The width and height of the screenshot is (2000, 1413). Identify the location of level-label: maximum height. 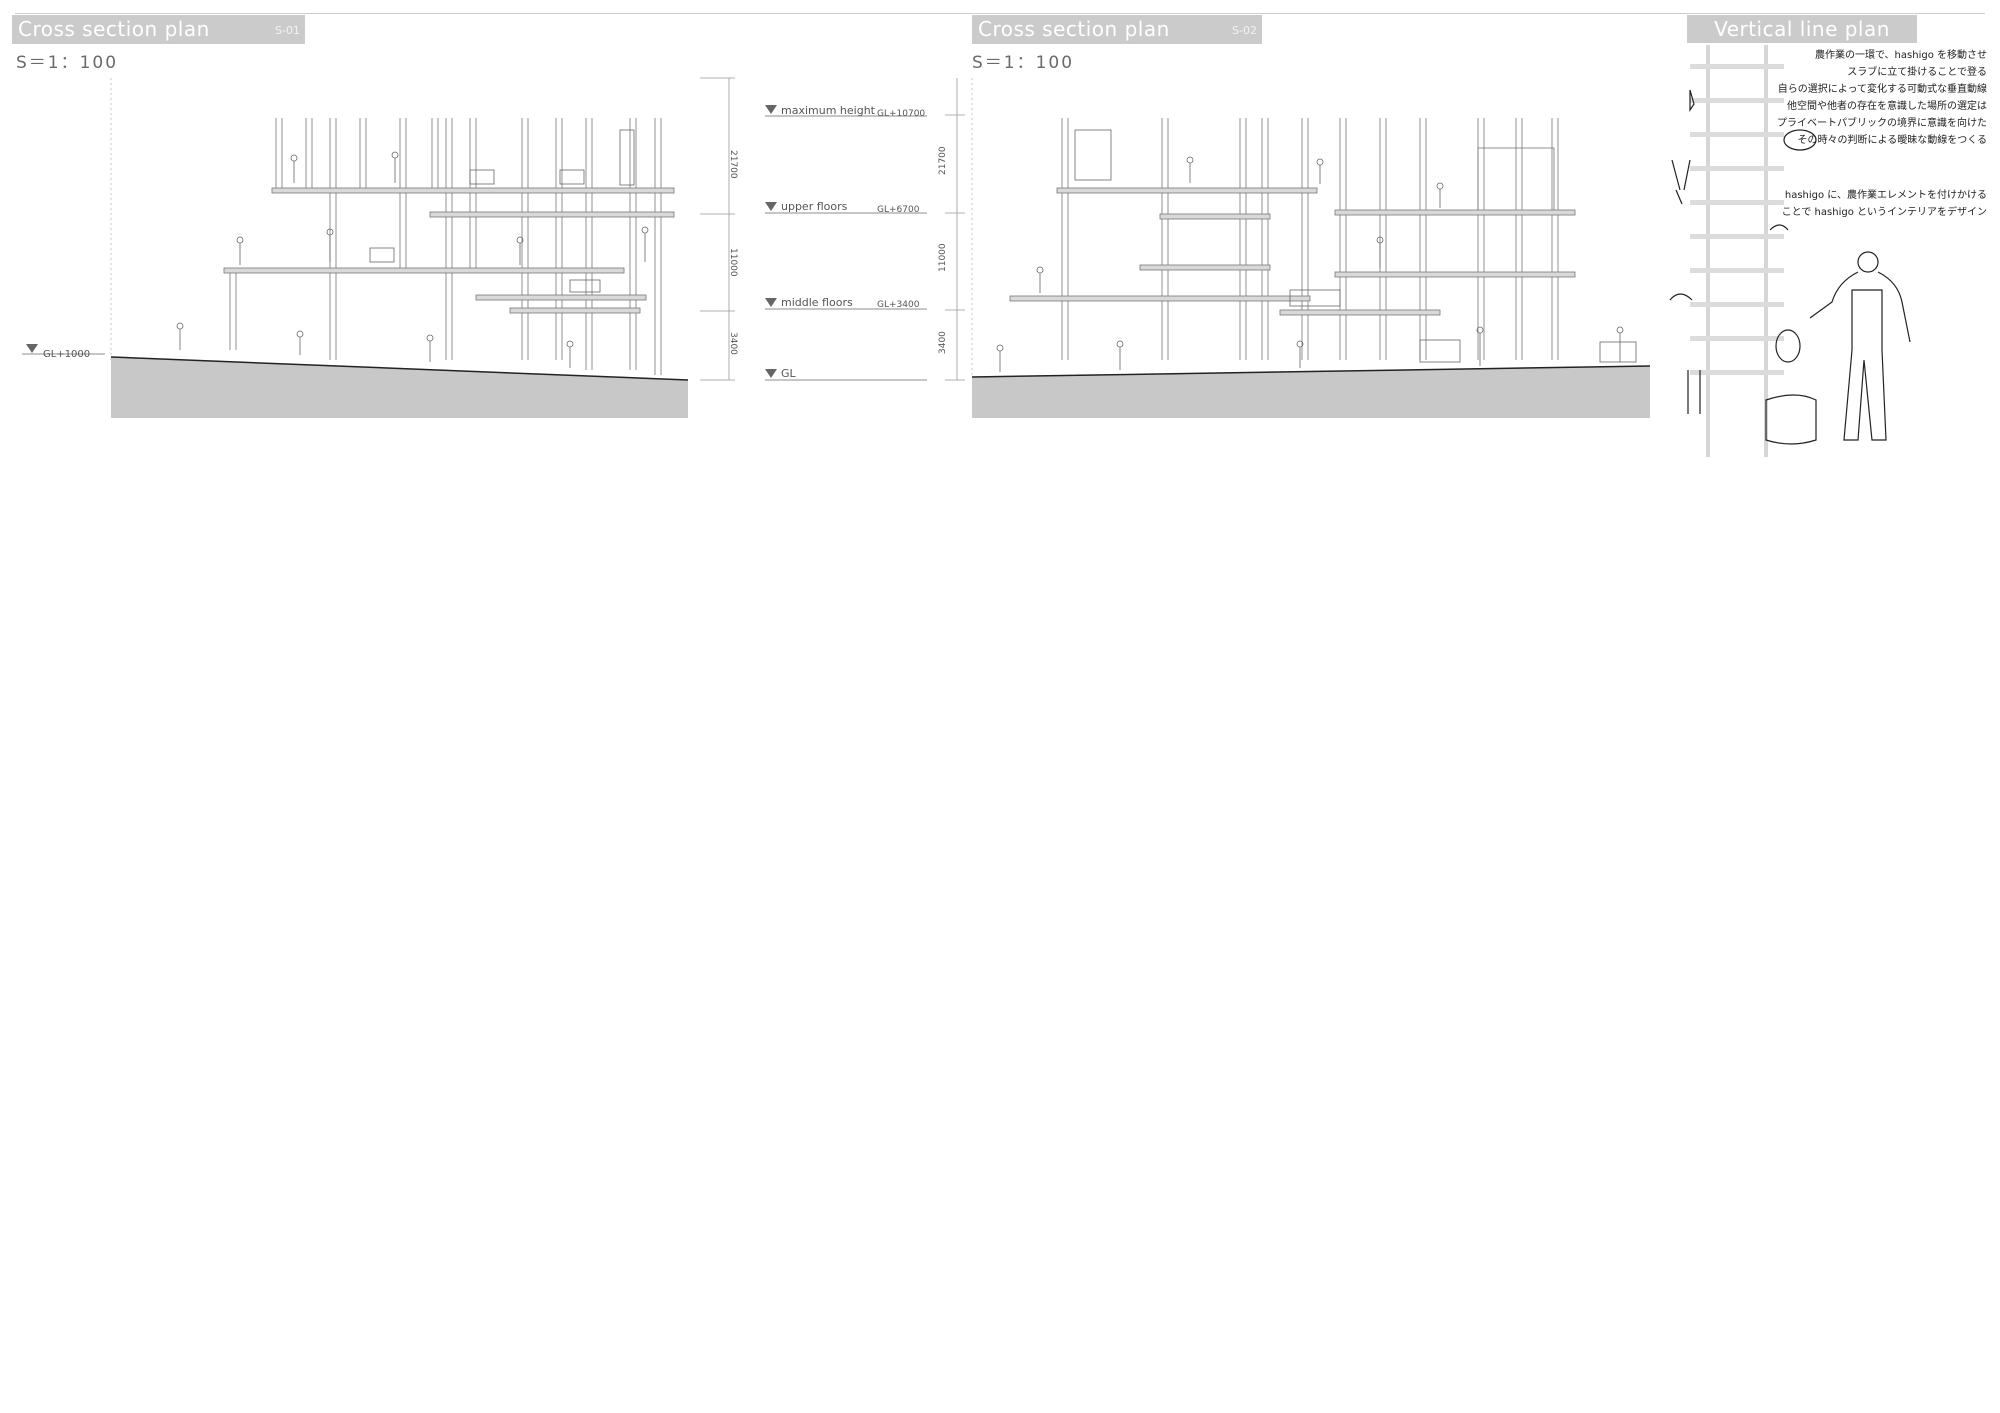
(828, 110).